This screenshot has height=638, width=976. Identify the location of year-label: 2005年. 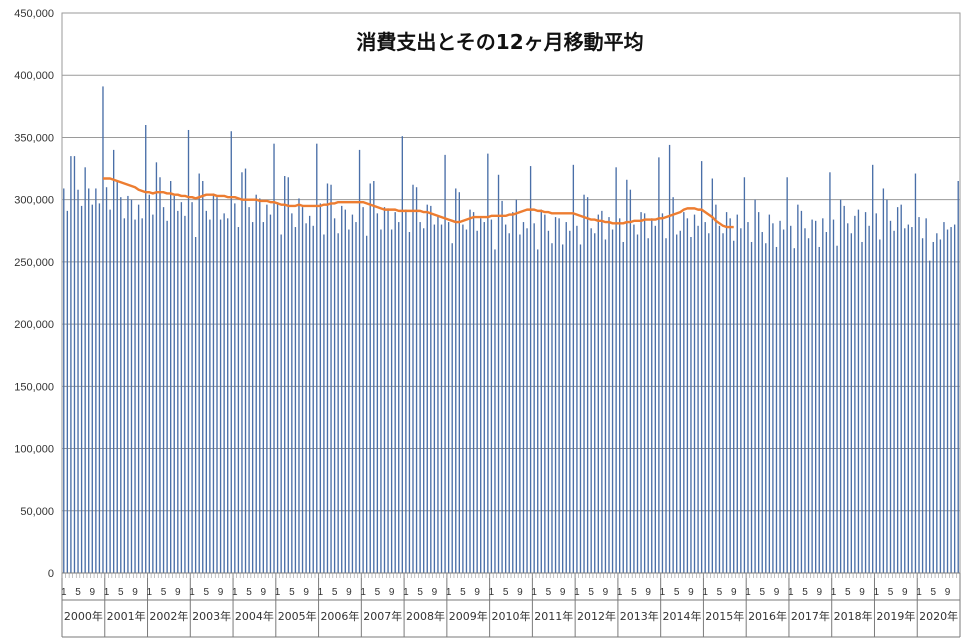
(297, 616).